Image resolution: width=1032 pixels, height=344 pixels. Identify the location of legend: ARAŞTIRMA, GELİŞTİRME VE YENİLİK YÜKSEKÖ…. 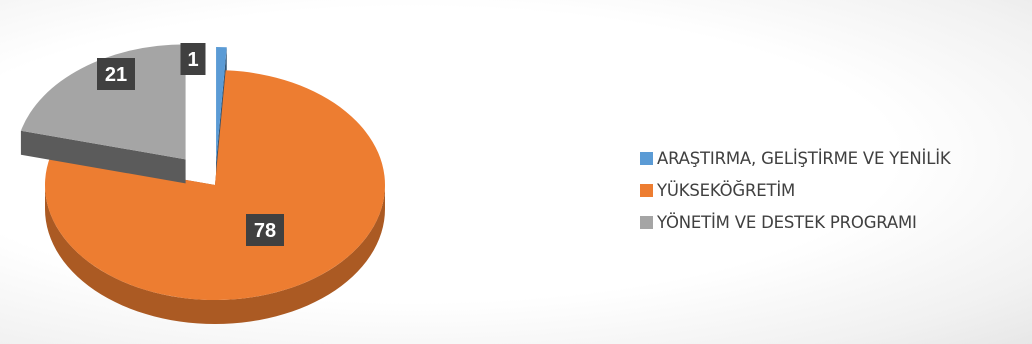
(836, 194).